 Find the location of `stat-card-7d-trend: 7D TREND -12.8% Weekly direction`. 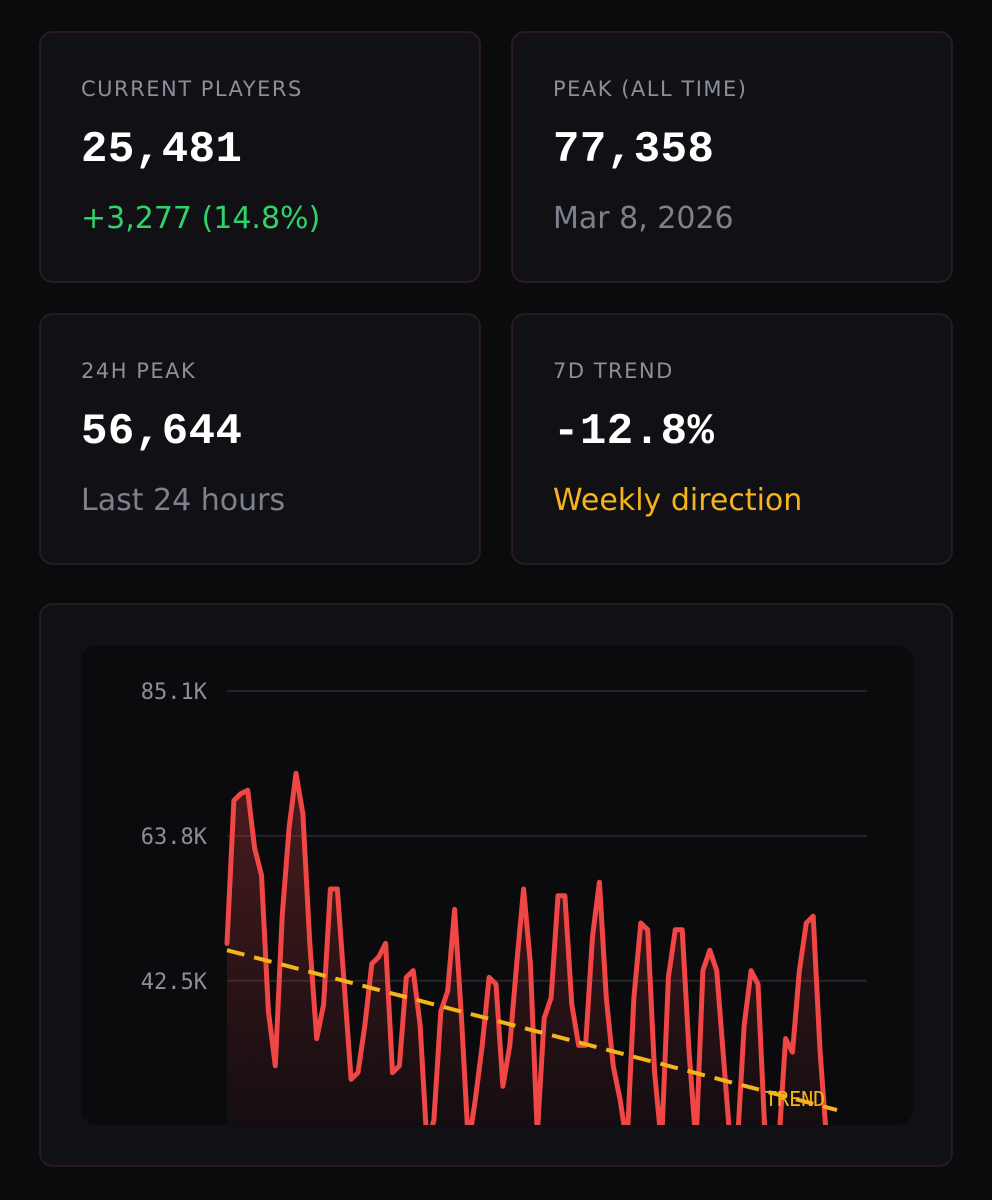

stat-card-7d-trend: 7D TREND -12.8% Weekly direction is located at coordinates (732, 439).